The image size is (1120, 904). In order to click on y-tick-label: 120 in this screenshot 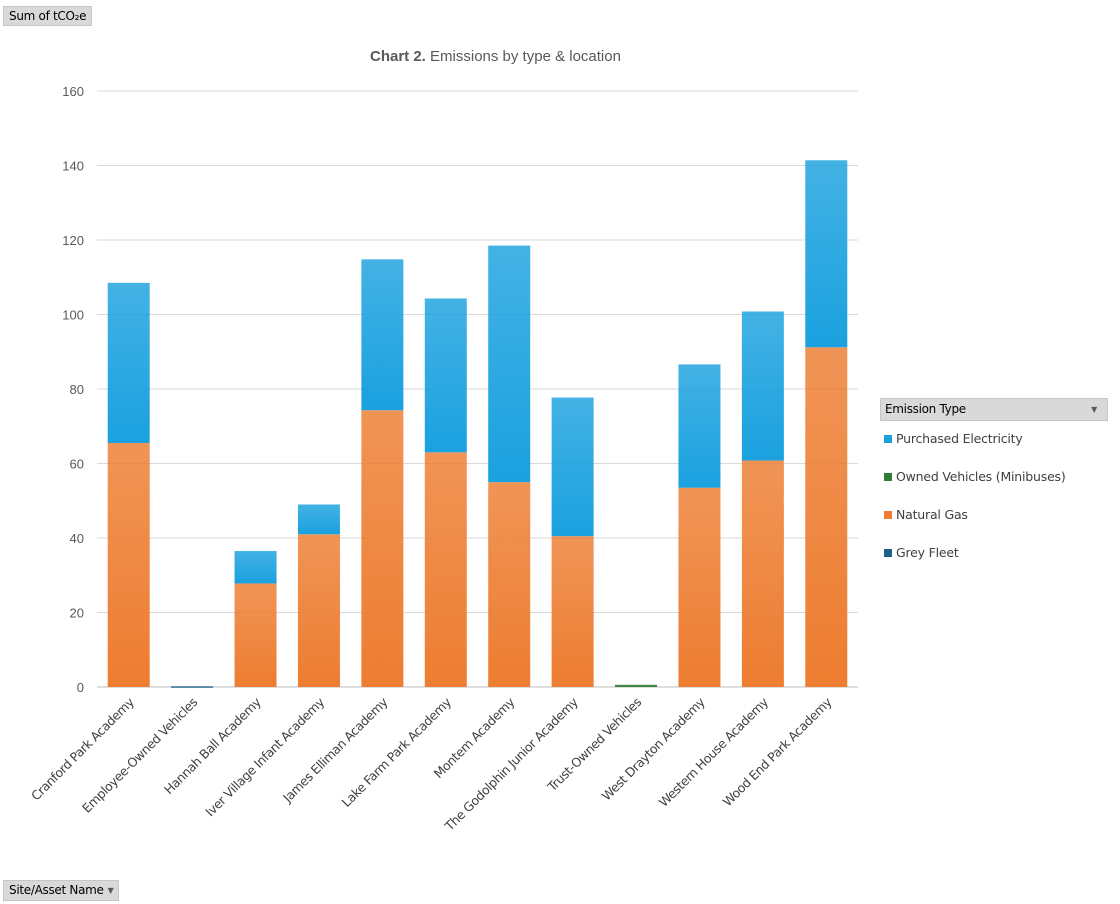, I will do `click(73, 240)`.